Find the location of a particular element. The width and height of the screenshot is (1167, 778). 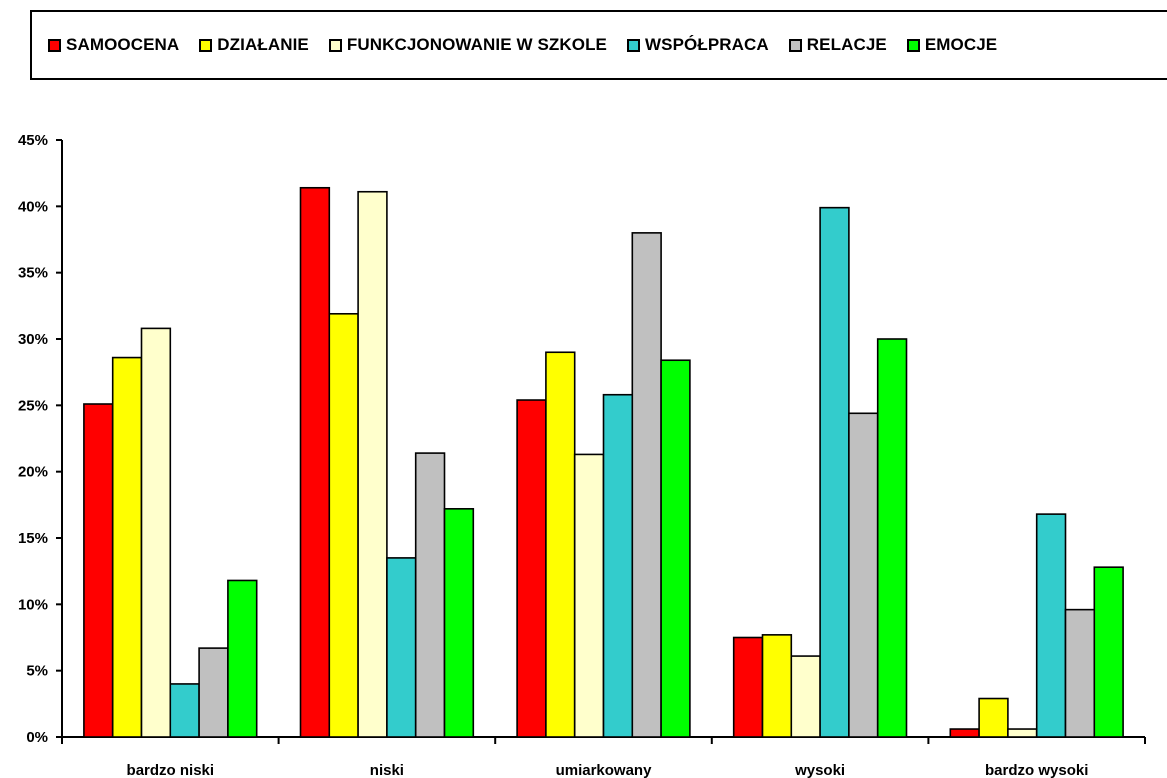

legend-item: SAMOOCENA is located at coordinates (113, 45).